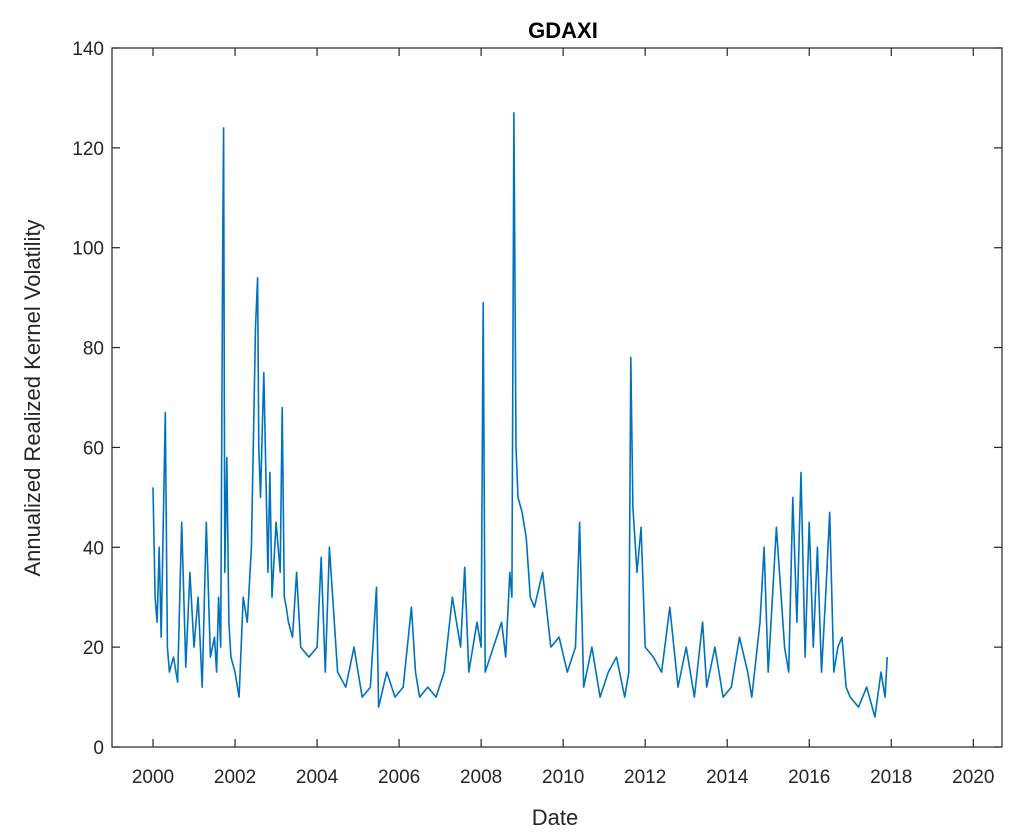 This screenshot has width=1016, height=837. I want to click on y-tick-label: 0, so click(98, 748).